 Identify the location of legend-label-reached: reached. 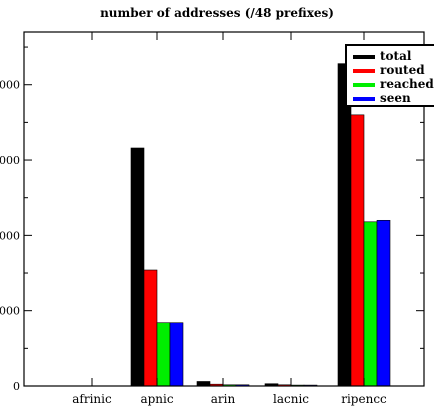
(407, 84).